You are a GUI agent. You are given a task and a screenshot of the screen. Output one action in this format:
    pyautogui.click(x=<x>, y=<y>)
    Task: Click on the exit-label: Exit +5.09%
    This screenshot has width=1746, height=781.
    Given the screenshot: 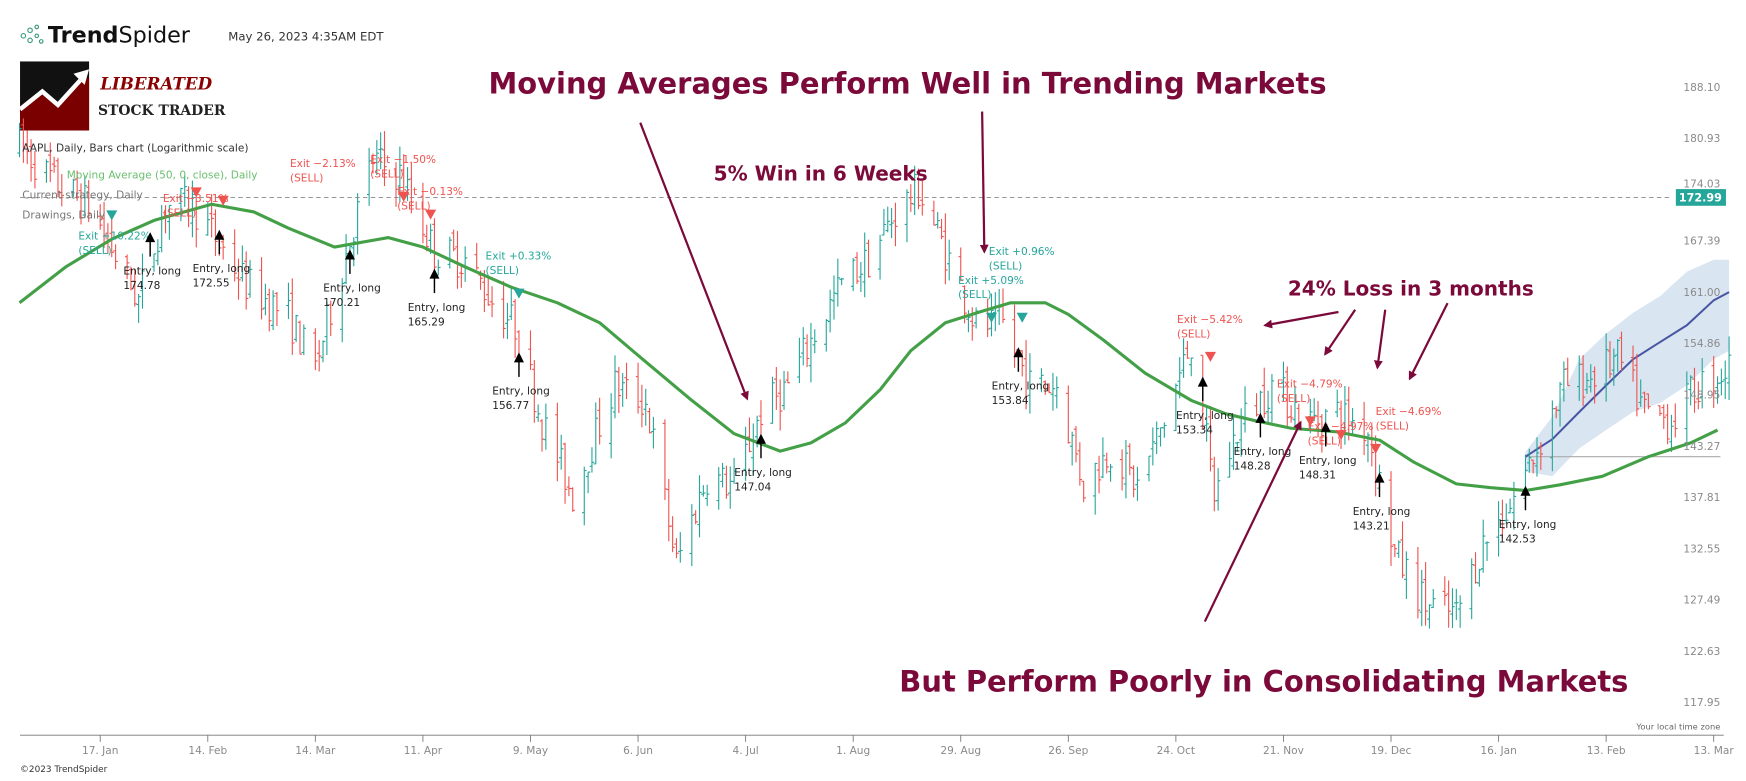 What is the action you would take?
    pyautogui.click(x=991, y=281)
    